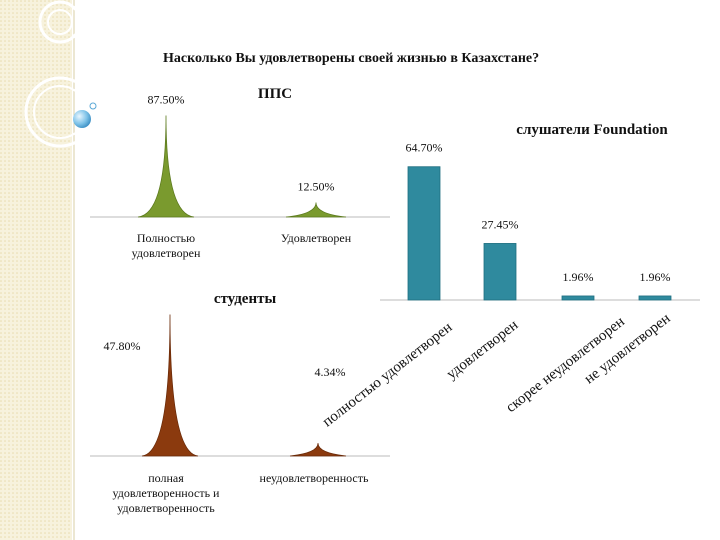 The width and height of the screenshot is (720, 540). I want to click on data-label: 47.80%, so click(122, 346).